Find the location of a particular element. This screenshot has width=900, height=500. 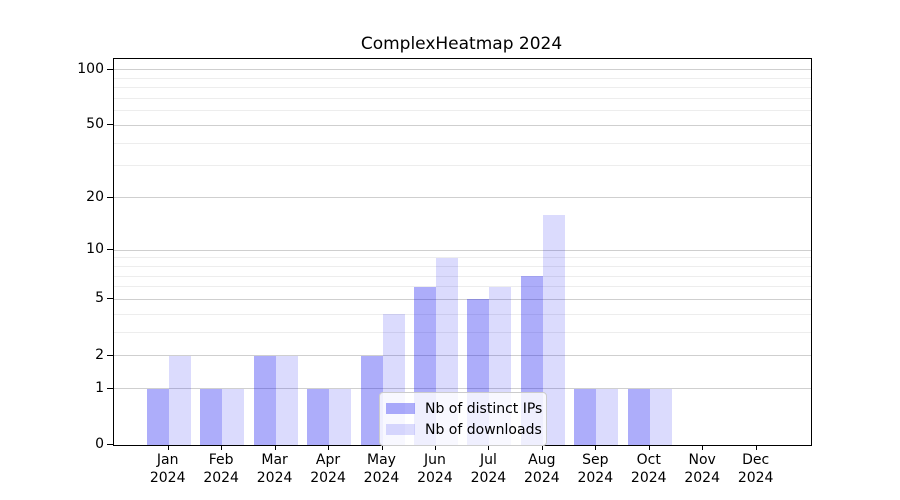

bar-downloads-apr is located at coordinates (340, 416).